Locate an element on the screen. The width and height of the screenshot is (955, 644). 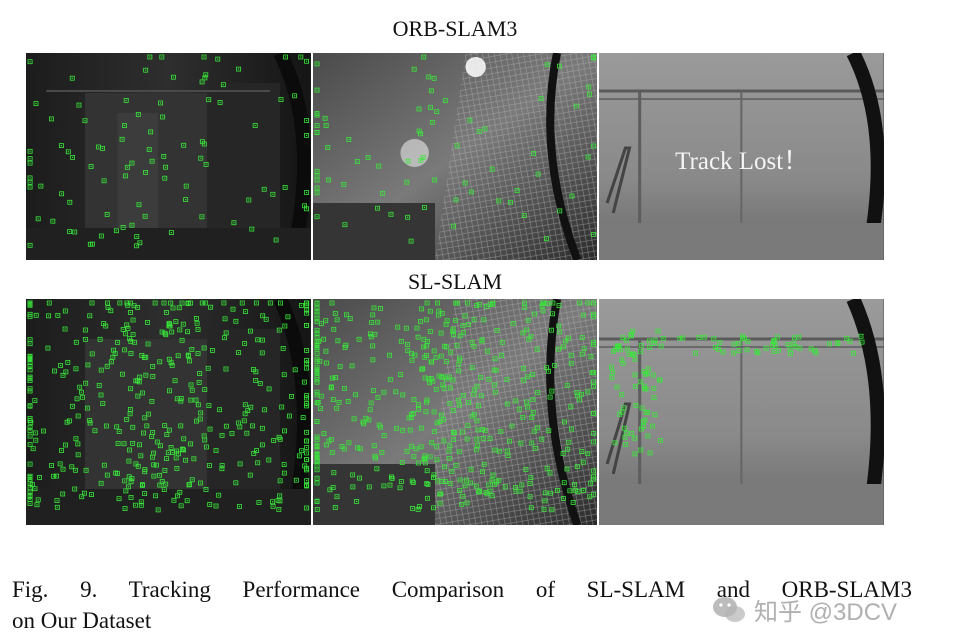
section-title-orb-slam3: ORB-SLAM3 is located at coordinates (455, 28).